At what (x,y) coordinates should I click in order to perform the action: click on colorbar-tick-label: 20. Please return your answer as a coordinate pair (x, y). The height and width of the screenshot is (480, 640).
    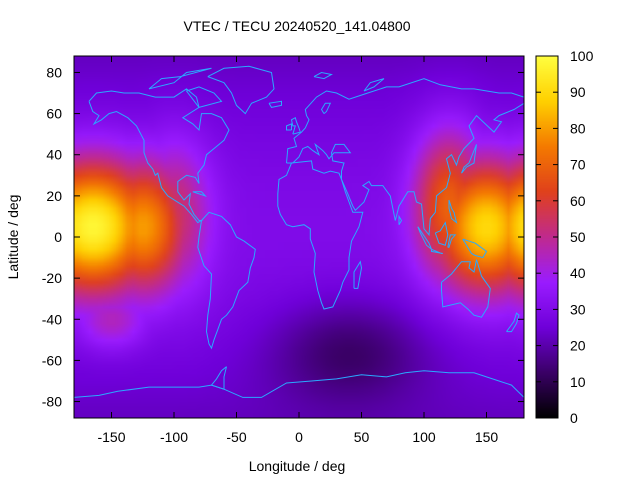
    Looking at the image, I should click on (578, 346).